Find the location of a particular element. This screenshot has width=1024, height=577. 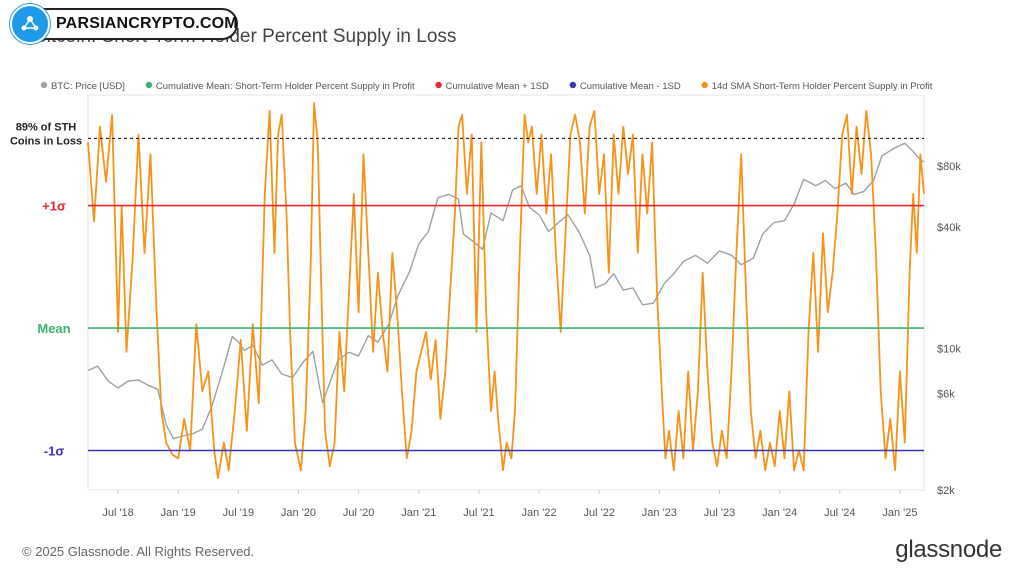

y-tick-label-0: $80k is located at coordinates (949, 167).